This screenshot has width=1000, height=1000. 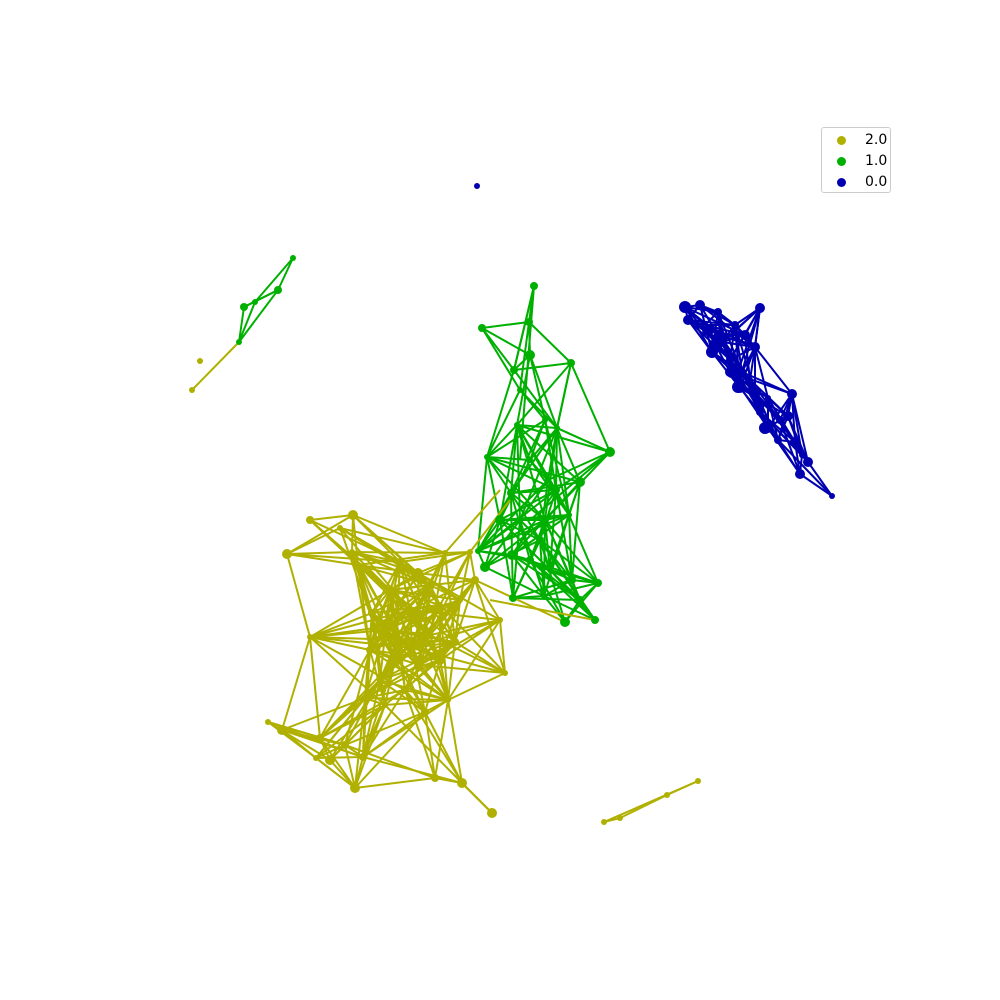 What do you see at coordinates (876, 140) in the screenshot?
I see `legend-label-2: 2.0` at bounding box center [876, 140].